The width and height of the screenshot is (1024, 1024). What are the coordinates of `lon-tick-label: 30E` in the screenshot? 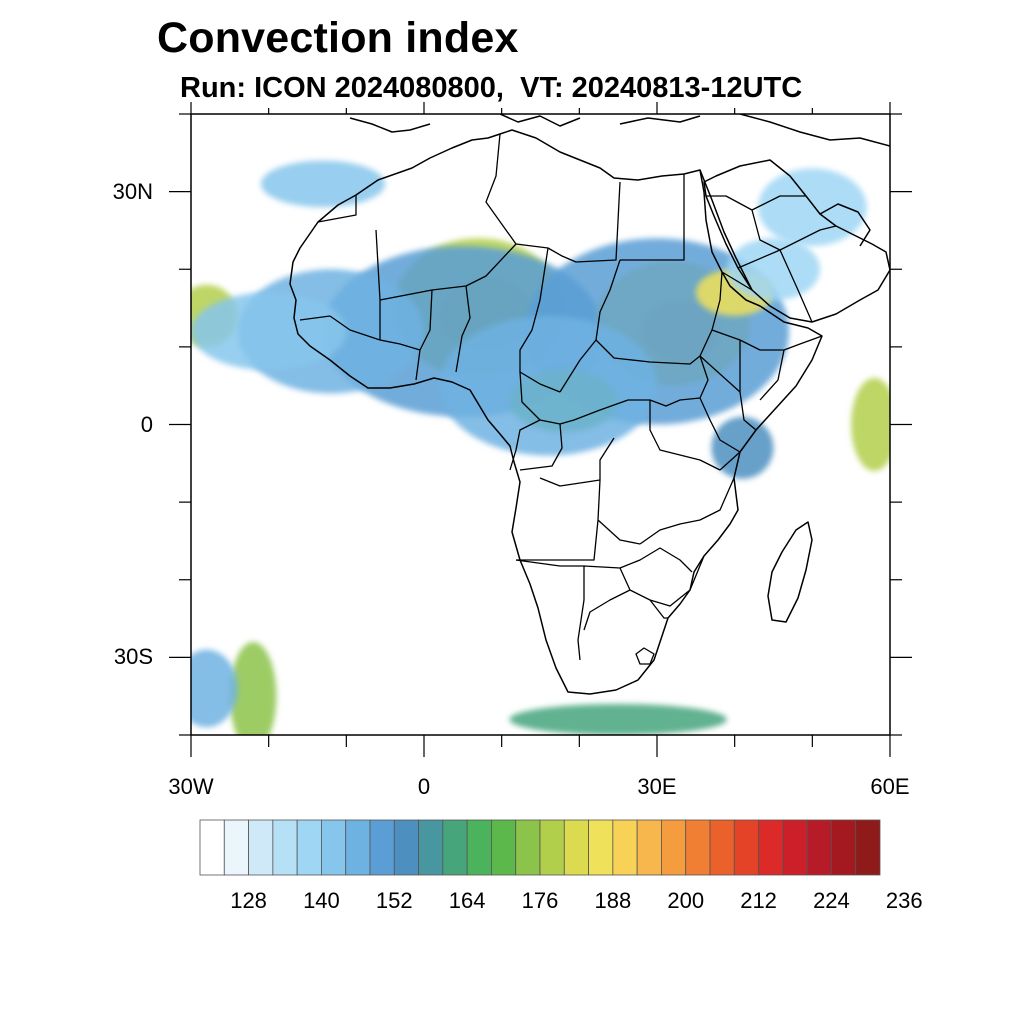 It's located at (657, 786).